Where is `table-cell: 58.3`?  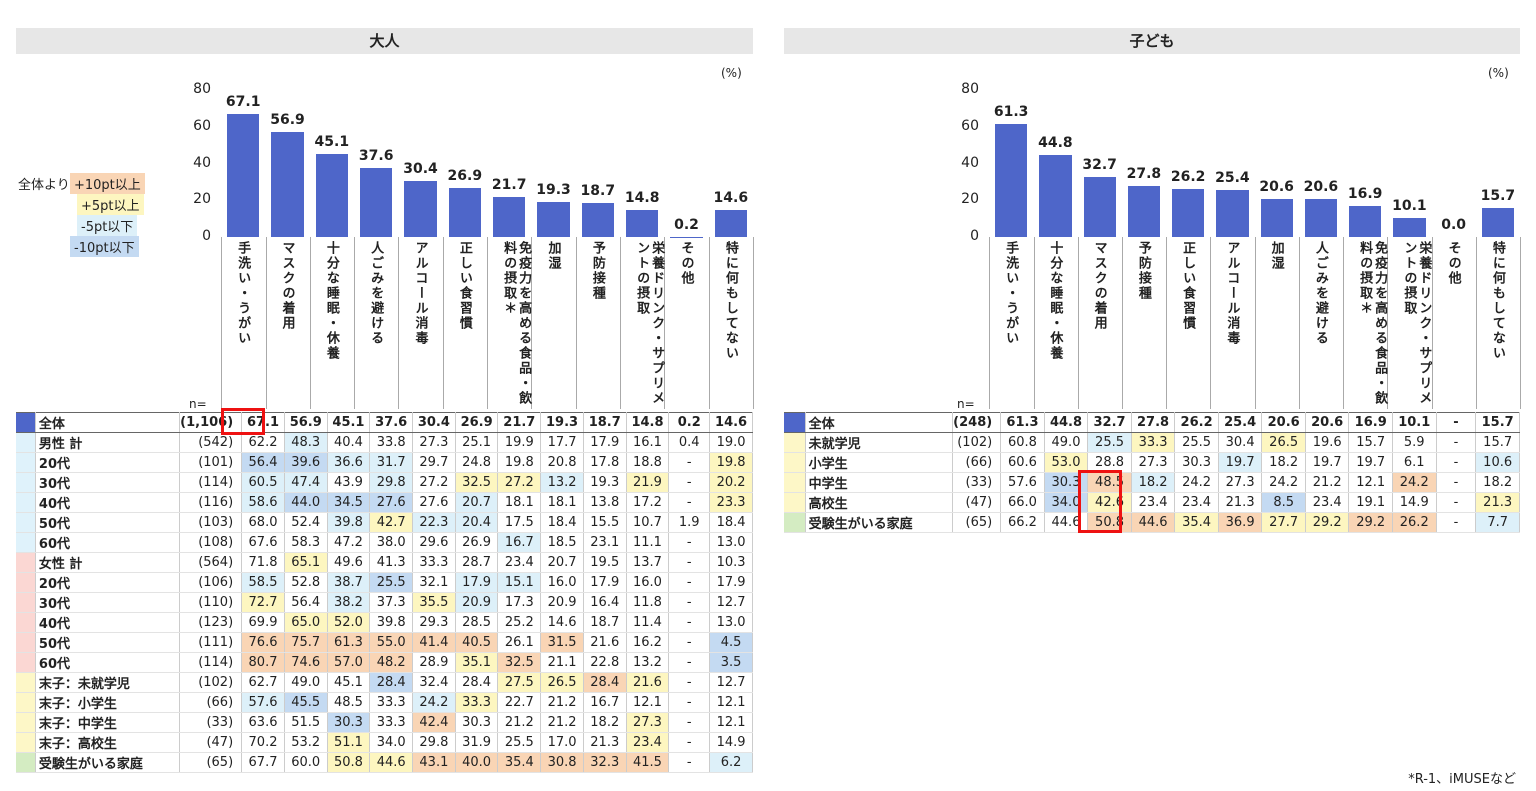
table-cell: 58.3 is located at coordinates (306, 542).